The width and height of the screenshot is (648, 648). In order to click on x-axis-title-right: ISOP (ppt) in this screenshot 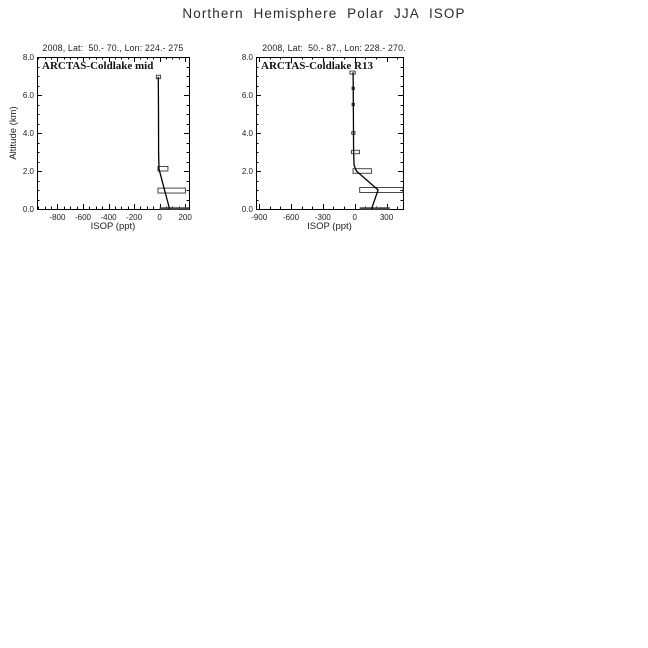, I will do `click(329, 226)`.